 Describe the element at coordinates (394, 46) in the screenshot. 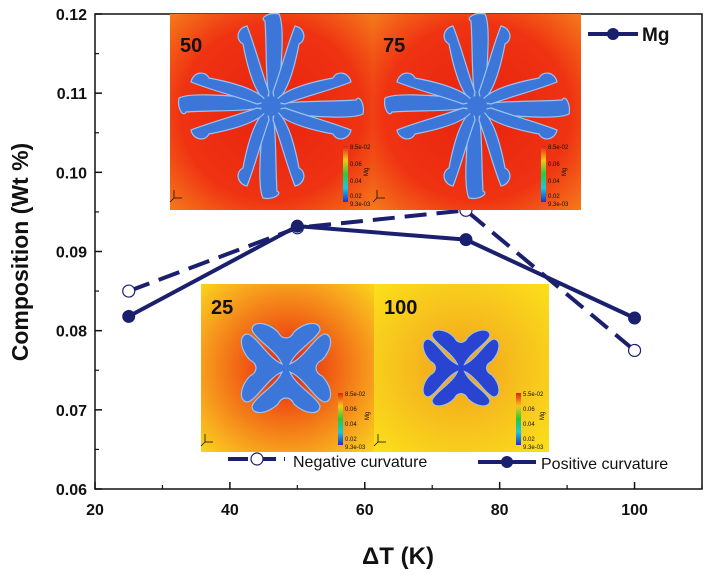

I see `inset-75-label: 75` at that location.